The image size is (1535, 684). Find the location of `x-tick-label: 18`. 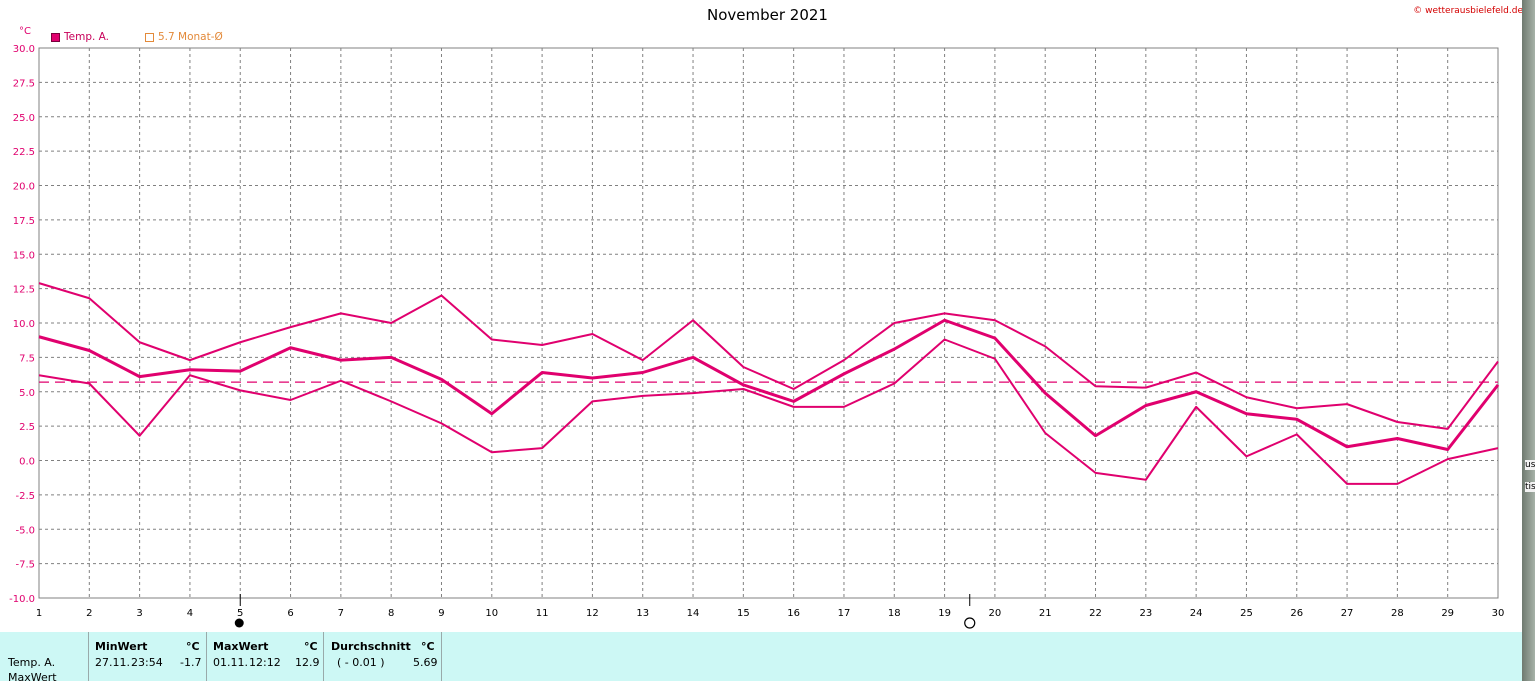

x-tick-label: 18 is located at coordinates (894, 613).